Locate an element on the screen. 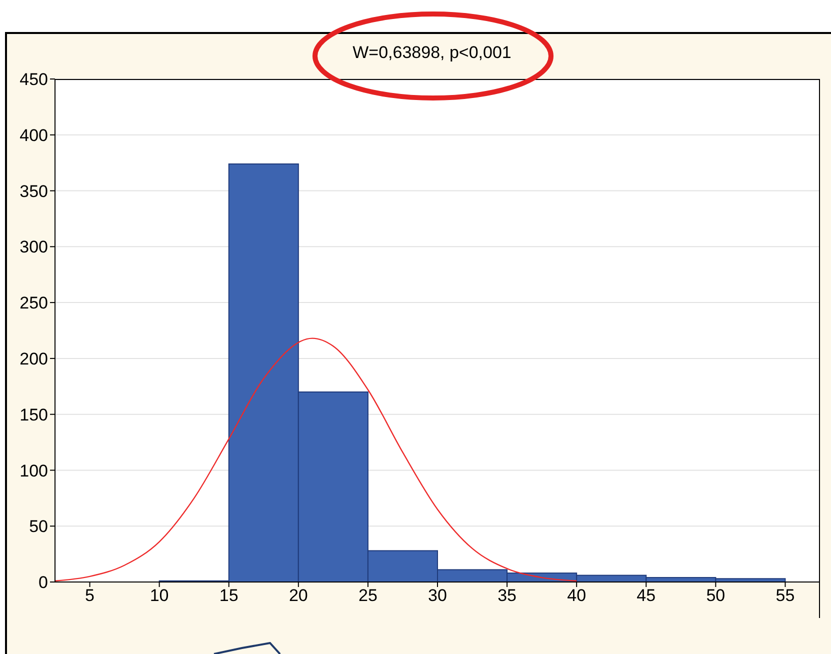 Image resolution: width=831 pixels, height=654 pixels. y-tick-label: 350 is located at coordinates (34, 191).